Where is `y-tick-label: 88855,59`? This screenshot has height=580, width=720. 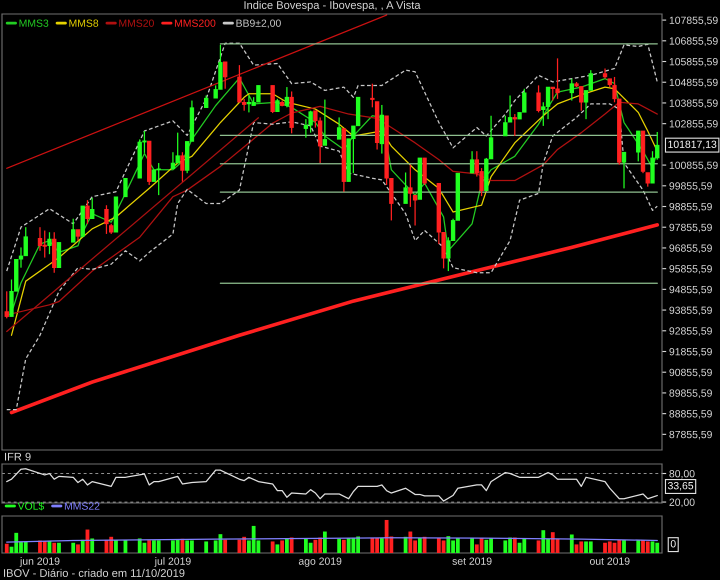 y-tick-label: 88855,59 is located at coordinates (690, 414).